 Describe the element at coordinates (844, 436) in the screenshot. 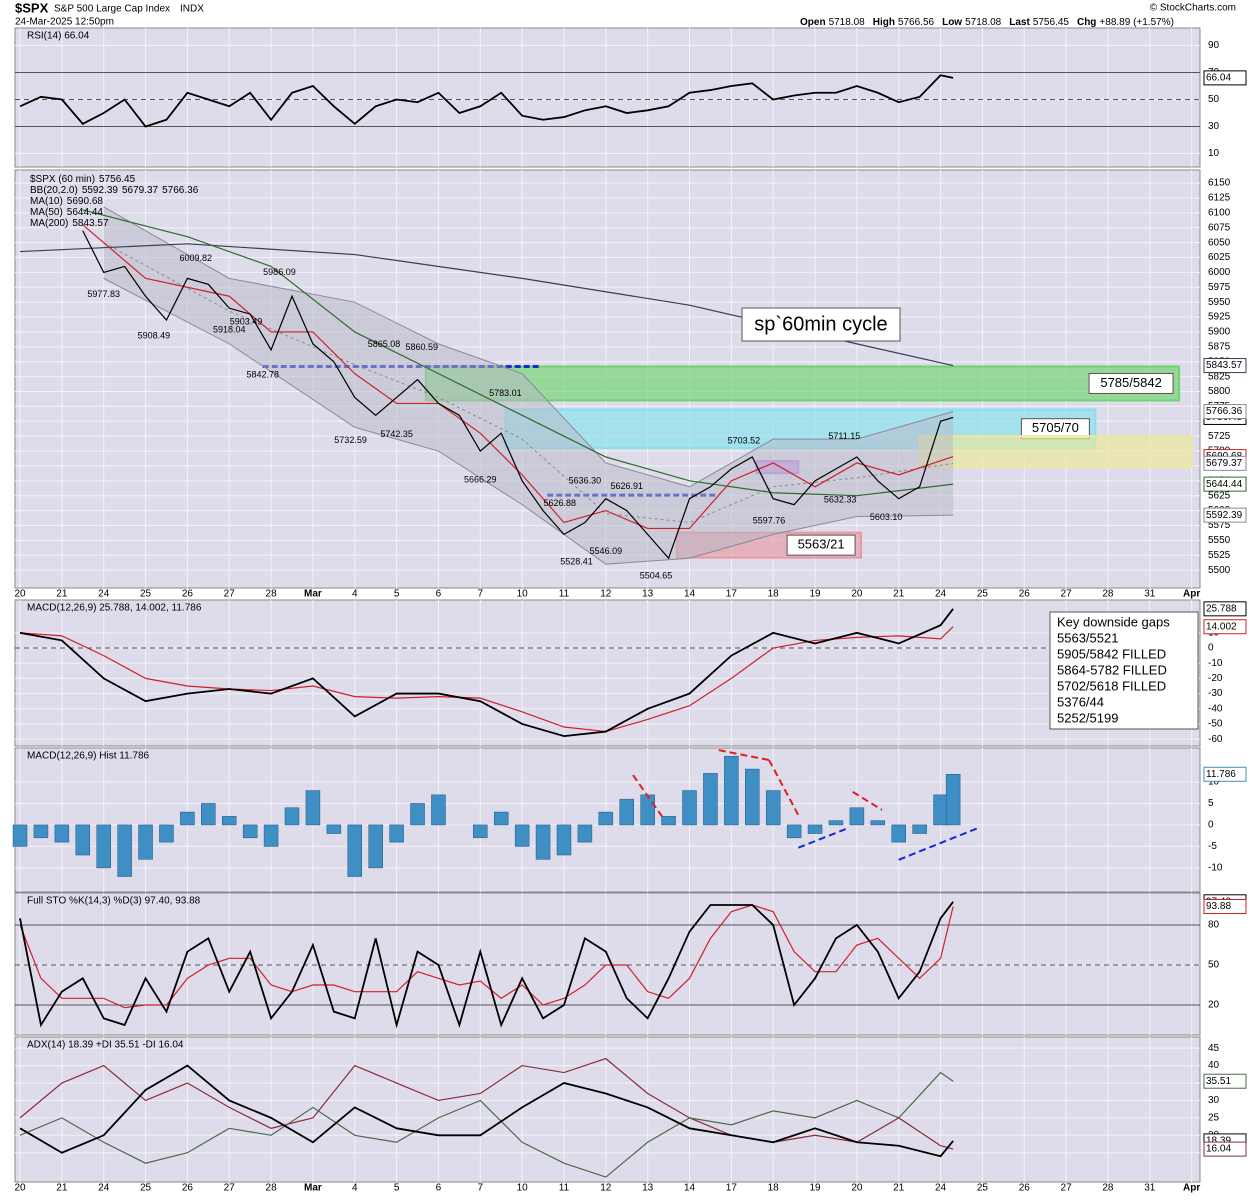

I see `swing-high-label: 5711.15` at that location.